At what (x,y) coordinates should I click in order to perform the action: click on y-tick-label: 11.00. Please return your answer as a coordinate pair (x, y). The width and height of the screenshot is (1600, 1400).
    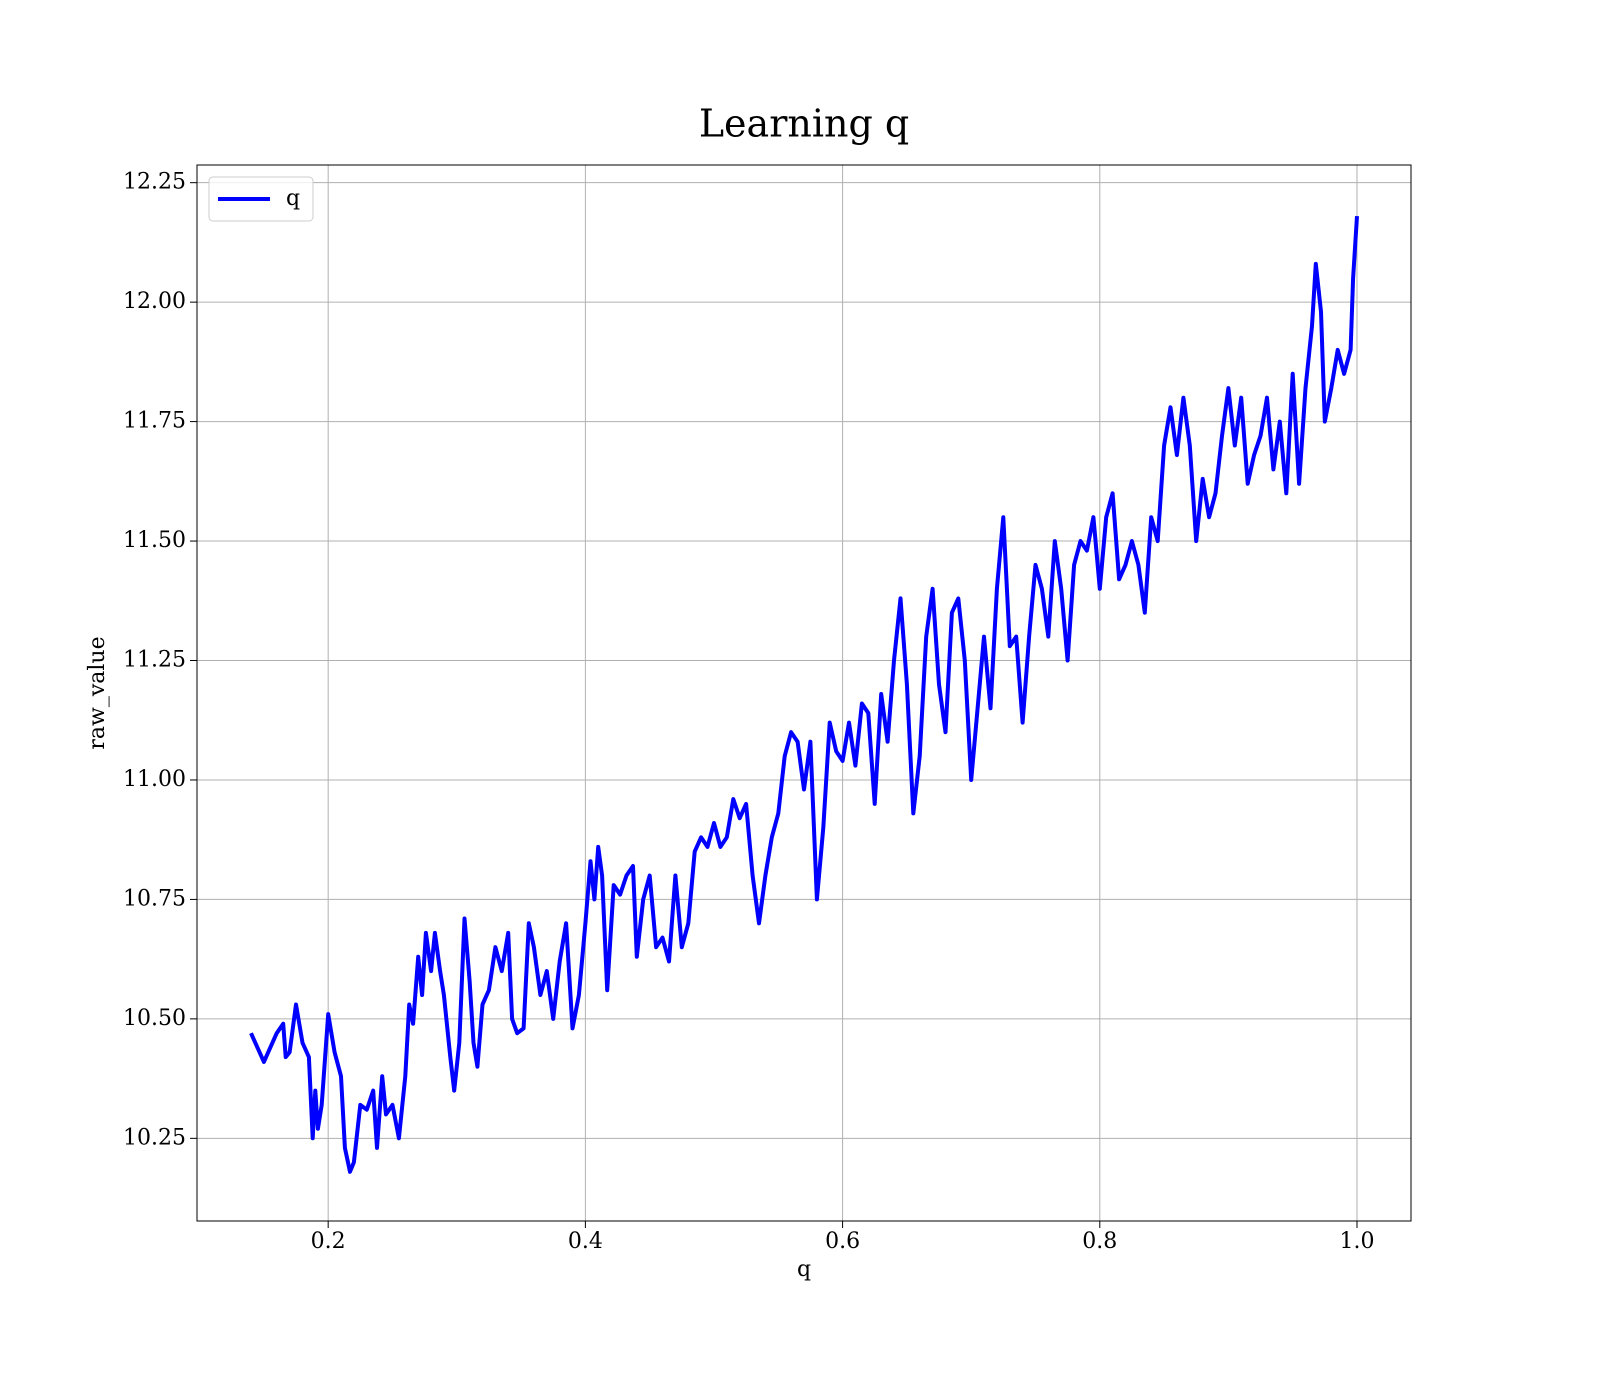
    Looking at the image, I should click on (154, 779).